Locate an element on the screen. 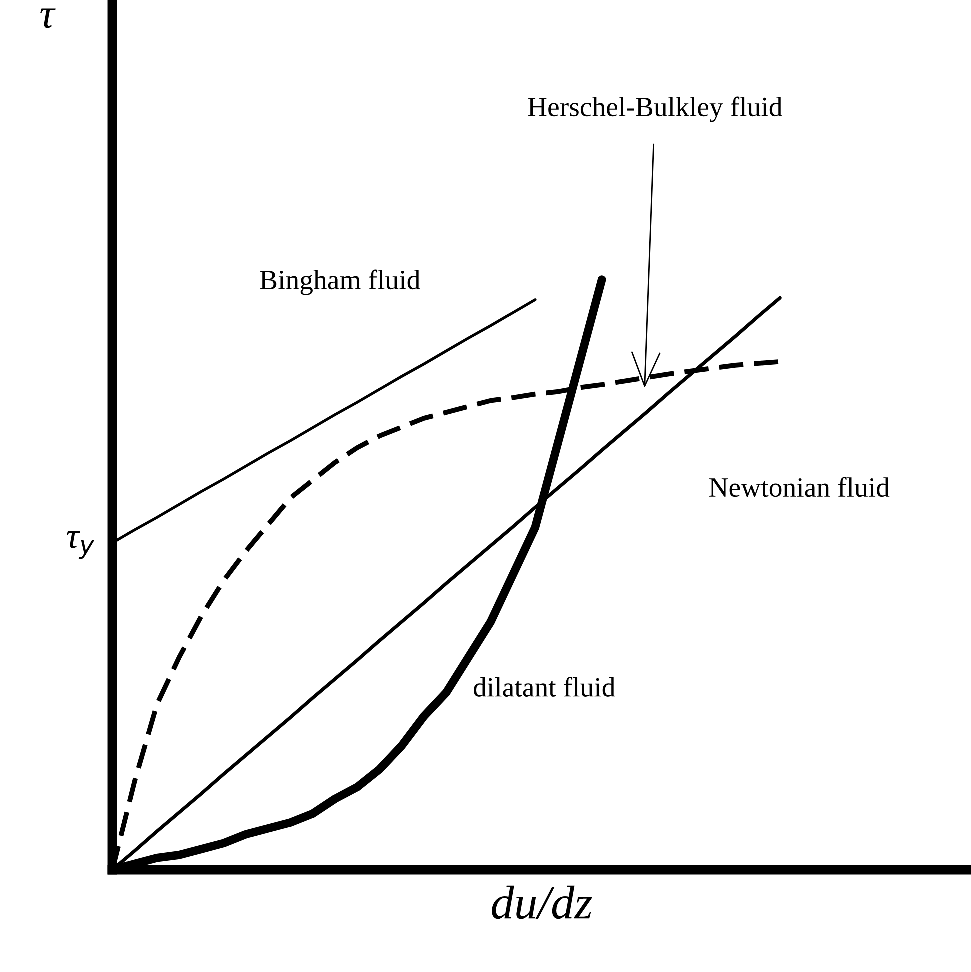  x-axis-title: du/dz is located at coordinates (542, 903).